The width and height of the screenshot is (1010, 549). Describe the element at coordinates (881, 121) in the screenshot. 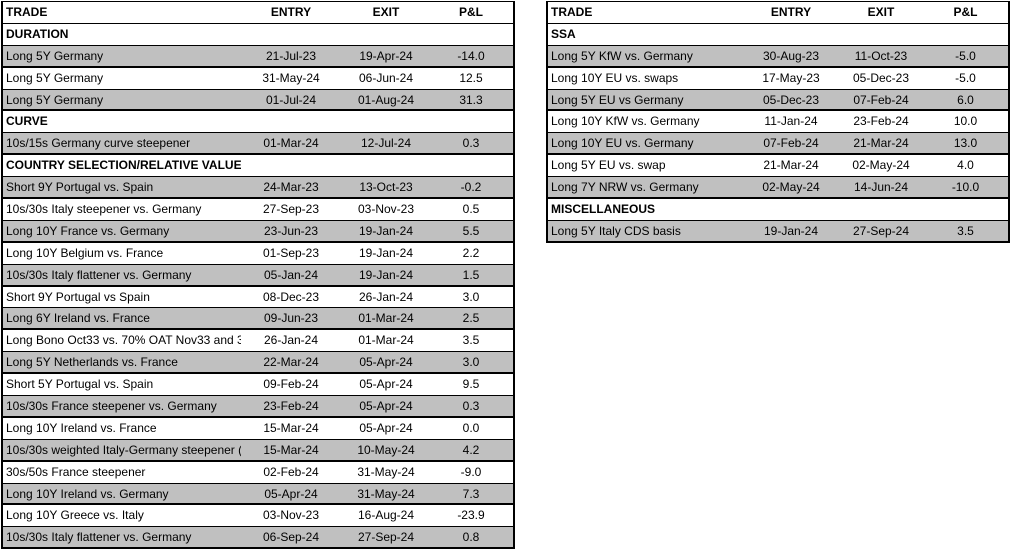

I see `exit-date: 23-Feb-24` at that location.